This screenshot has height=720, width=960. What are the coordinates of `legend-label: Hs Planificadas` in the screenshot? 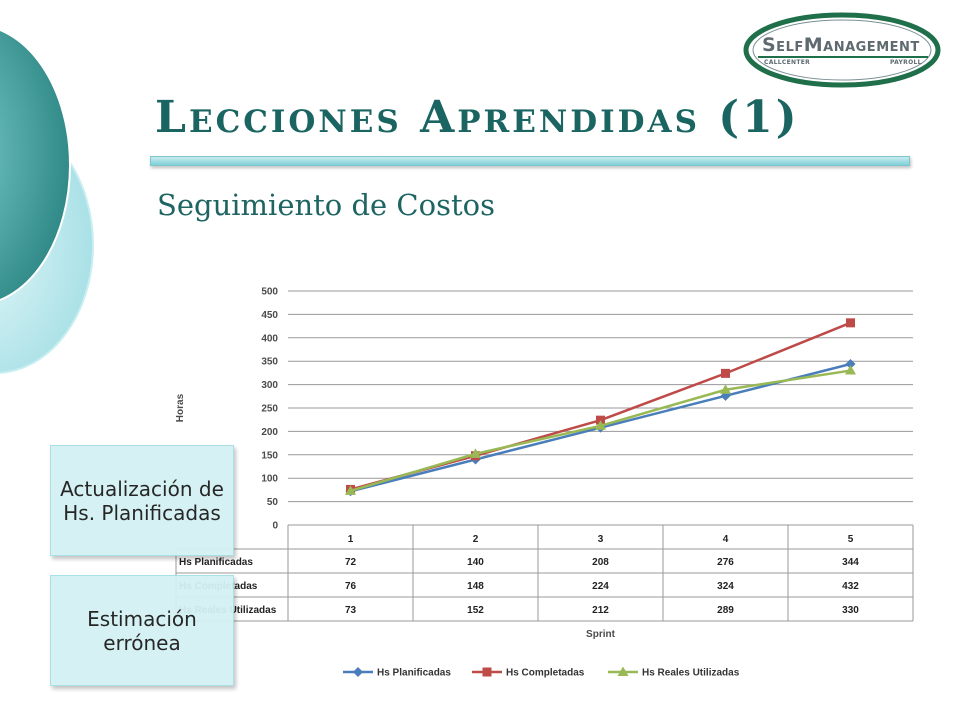 It's located at (414, 673).